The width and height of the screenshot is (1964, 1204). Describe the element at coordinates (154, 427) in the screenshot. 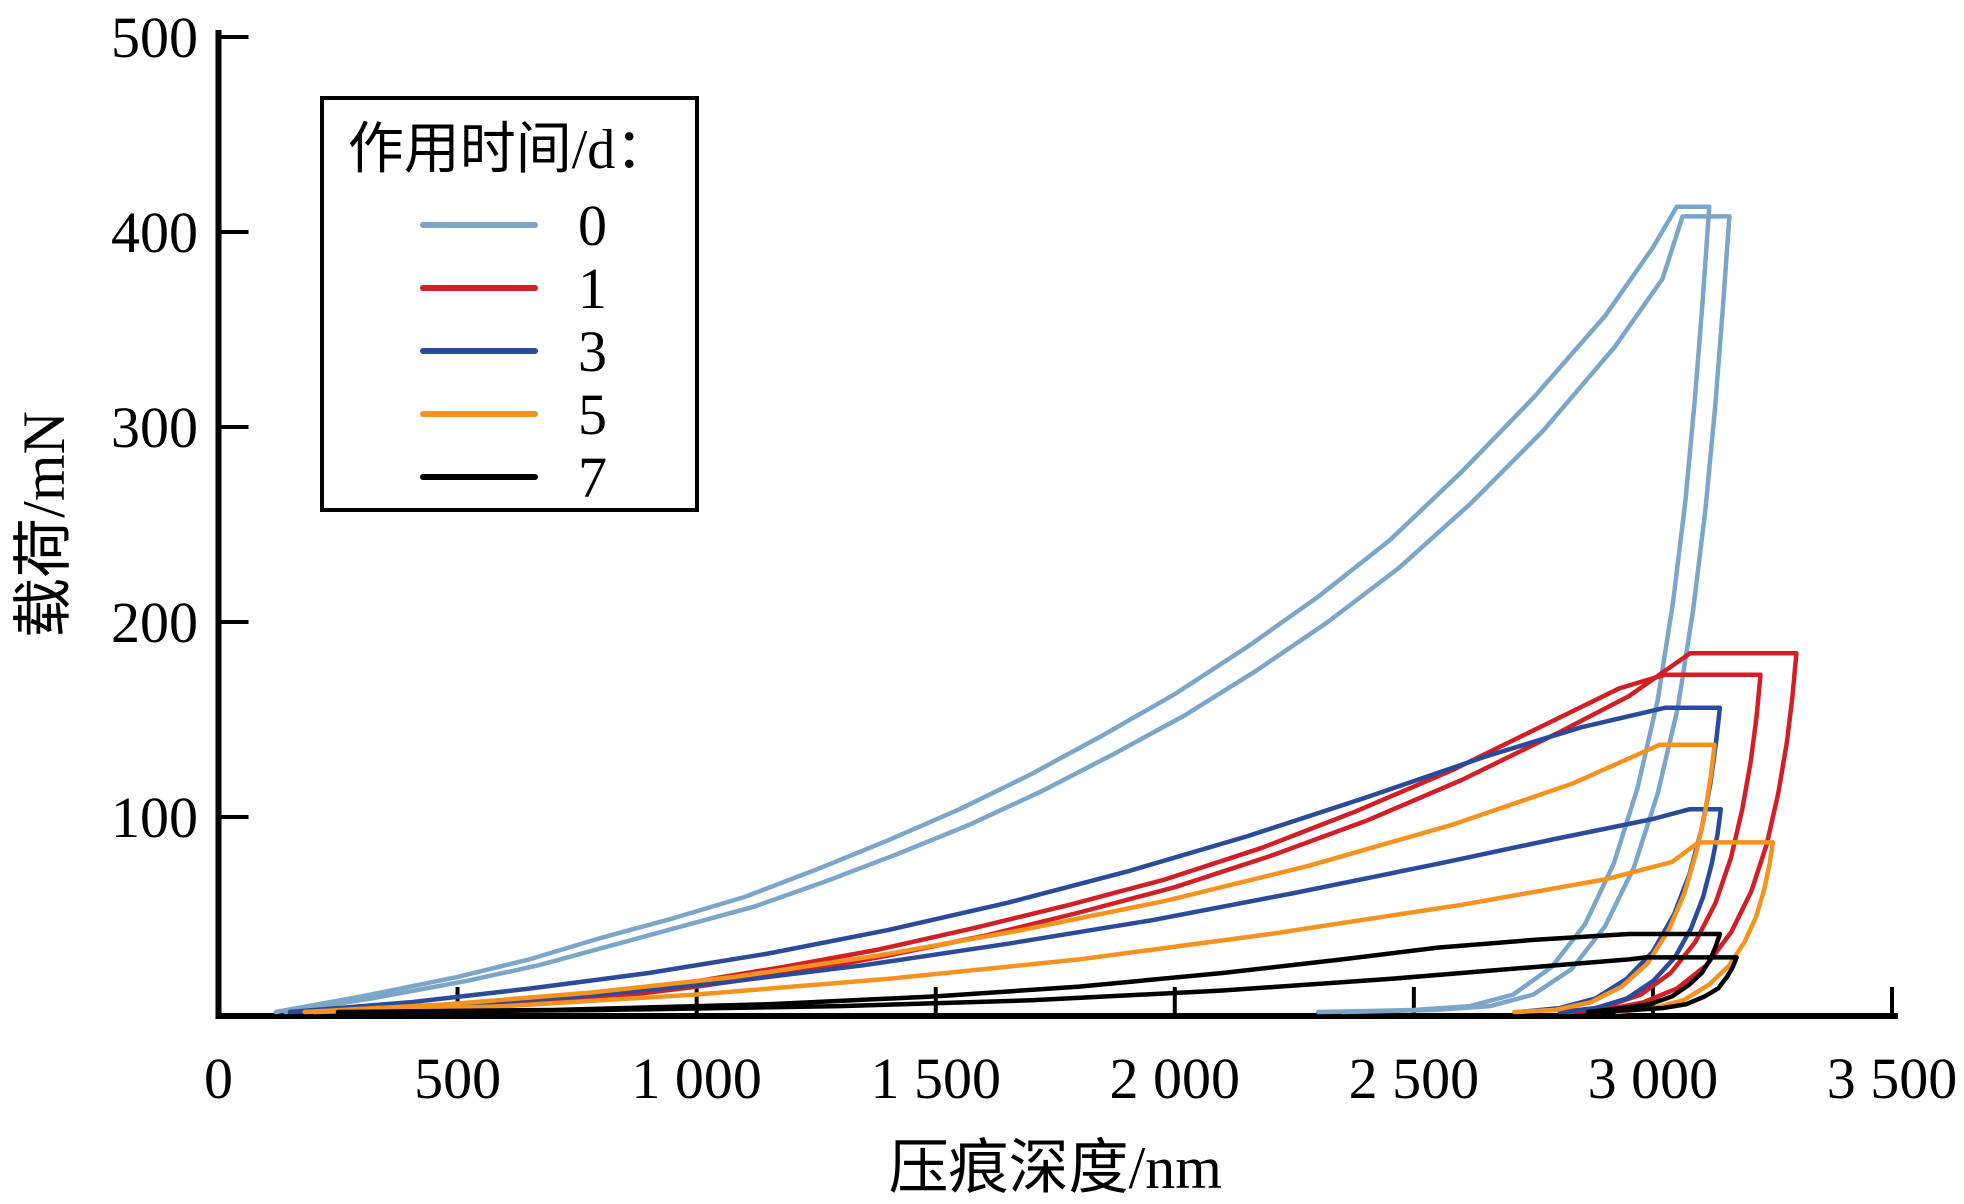

I see `y-tick-label-300: 300` at that location.